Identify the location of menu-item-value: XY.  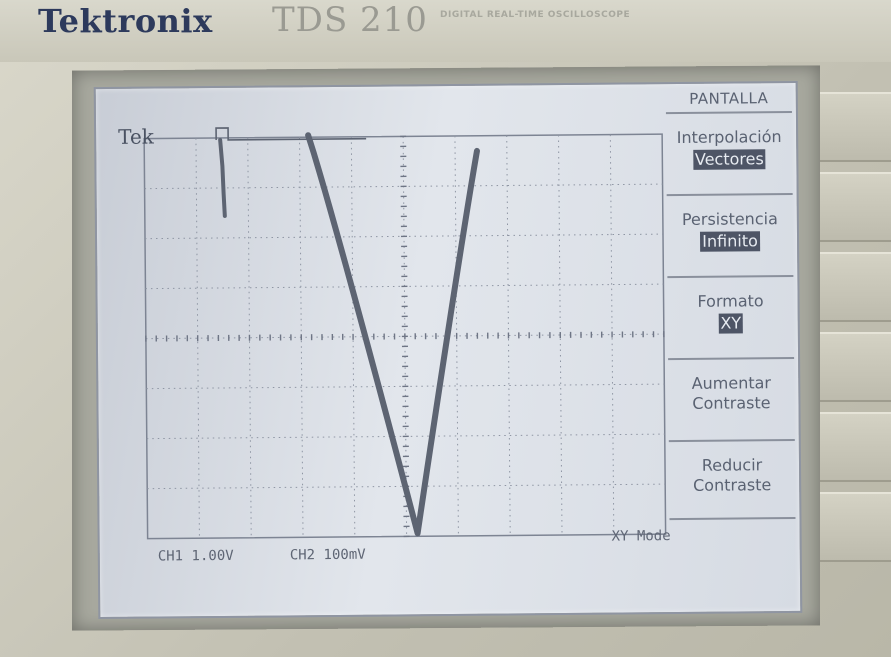
(731, 323).